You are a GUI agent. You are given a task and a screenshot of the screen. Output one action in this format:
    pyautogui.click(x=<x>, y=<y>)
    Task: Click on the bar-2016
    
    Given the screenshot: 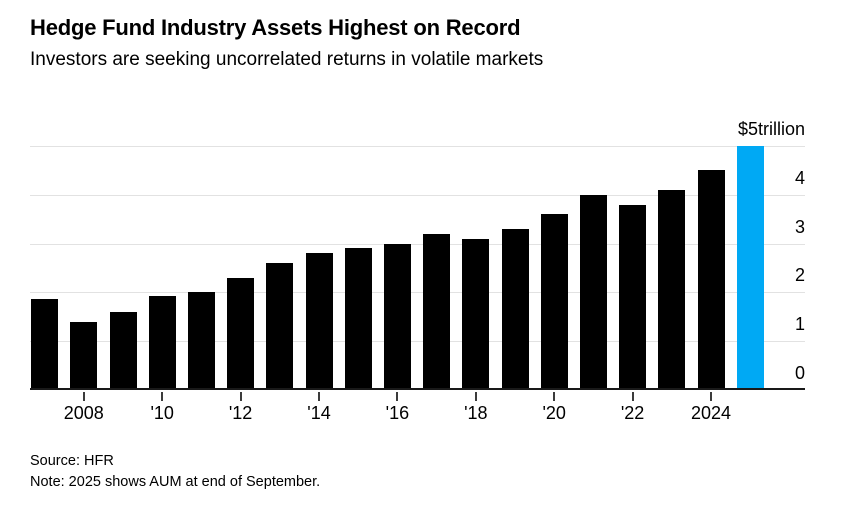 What is the action you would take?
    pyautogui.click(x=397, y=316)
    